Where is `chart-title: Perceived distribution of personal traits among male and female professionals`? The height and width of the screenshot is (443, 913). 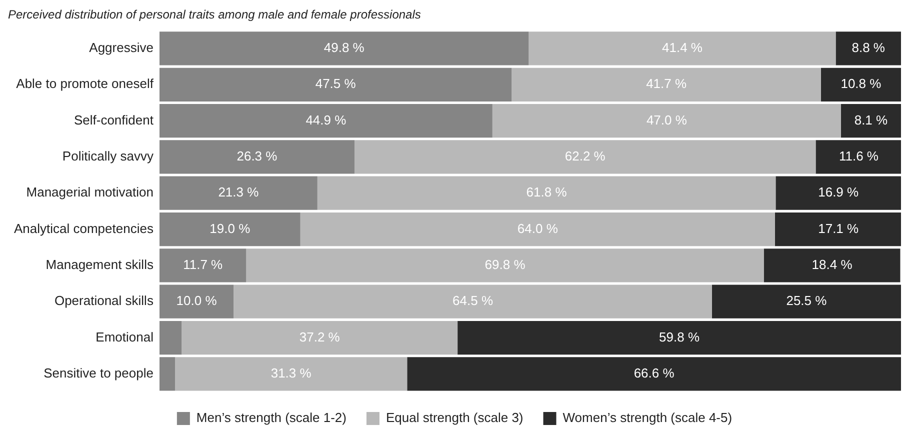
chart-title: Perceived distribution of personal traits among male and female professionals is located at coordinates (214, 15).